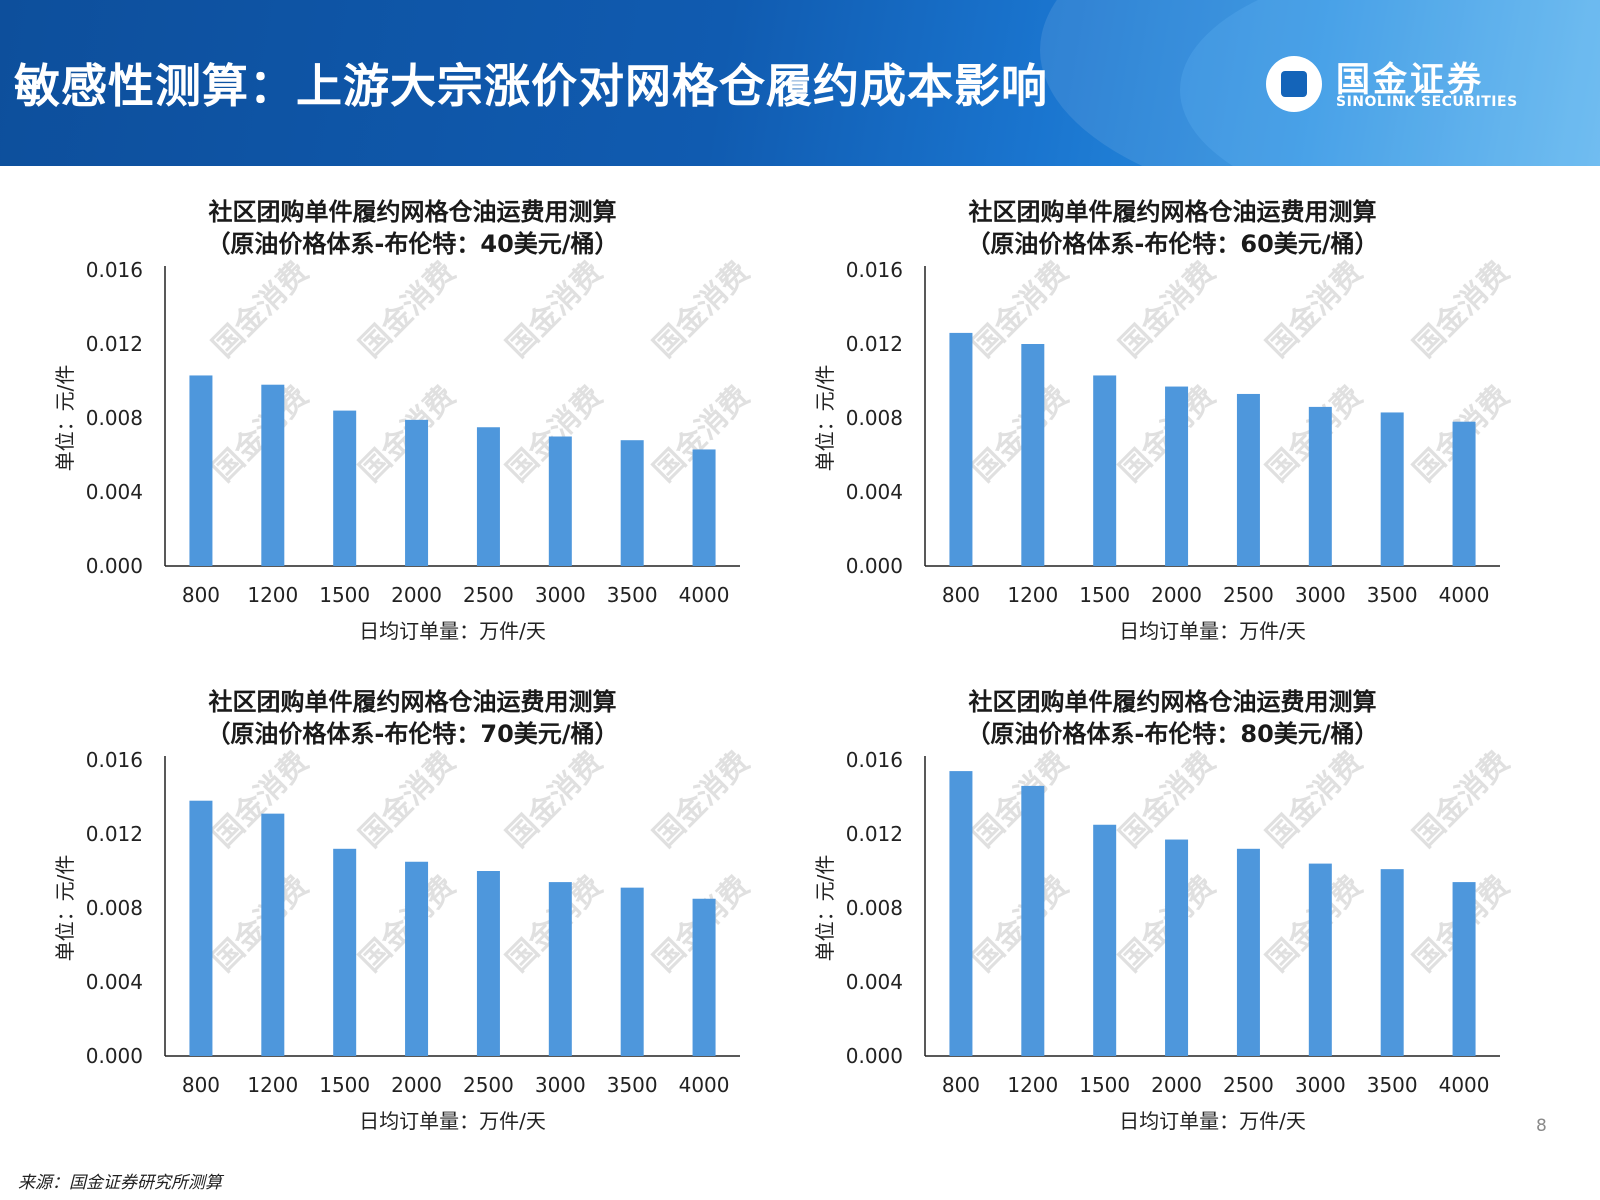 The height and width of the screenshot is (1200, 1600). I want to click on header-decoration, so click(1390, 83).